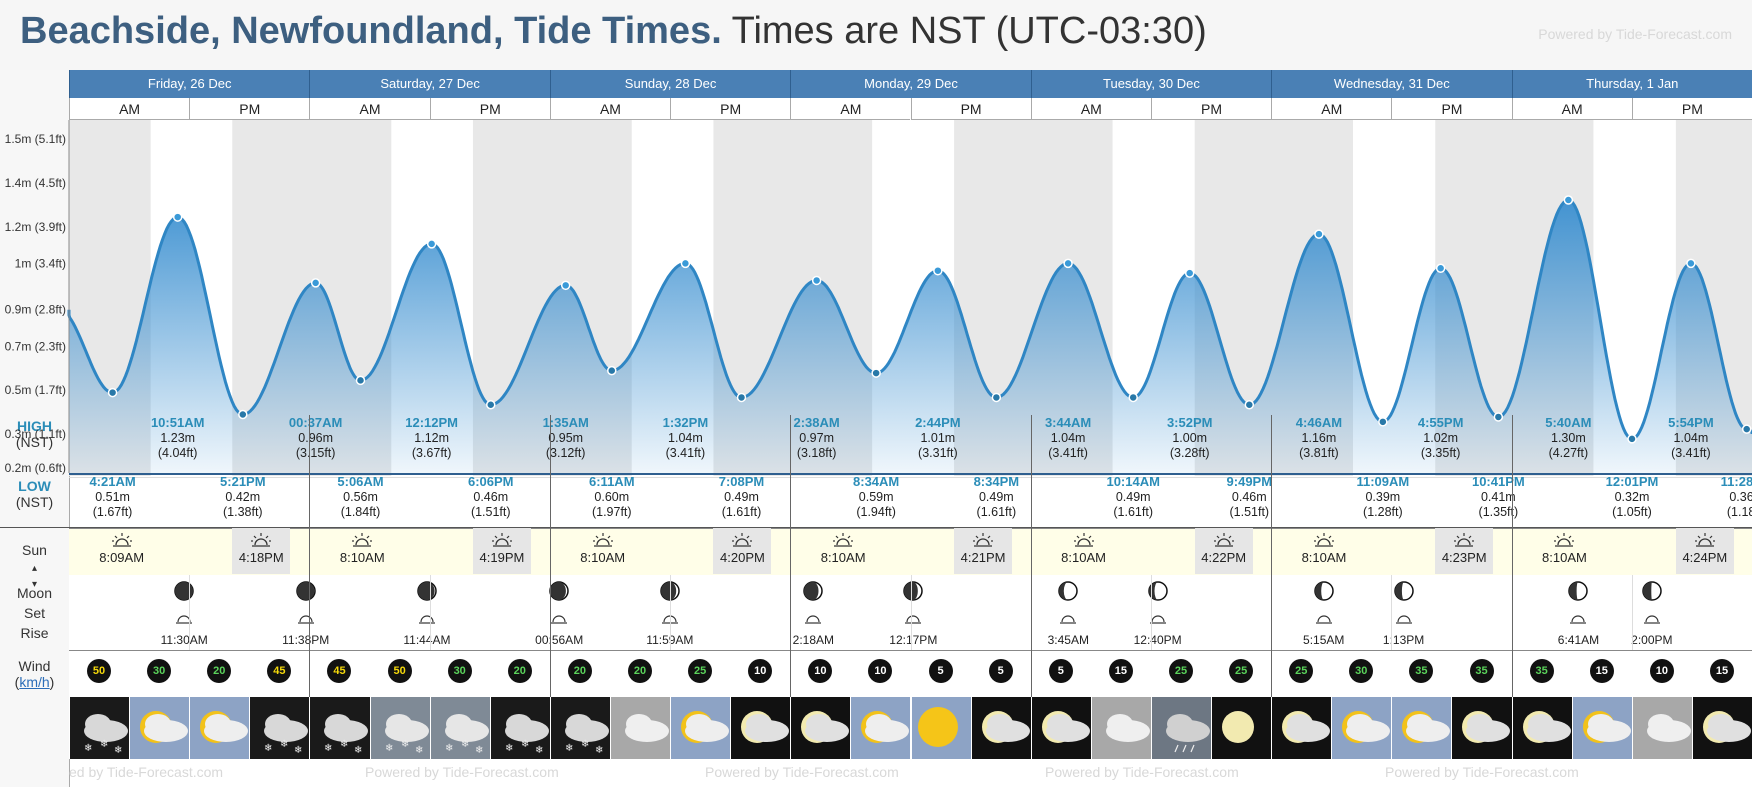 Image resolution: width=1752 pixels, height=787 pixels. I want to click on sun-set-cell: 4:21PM, so click(983, 551).